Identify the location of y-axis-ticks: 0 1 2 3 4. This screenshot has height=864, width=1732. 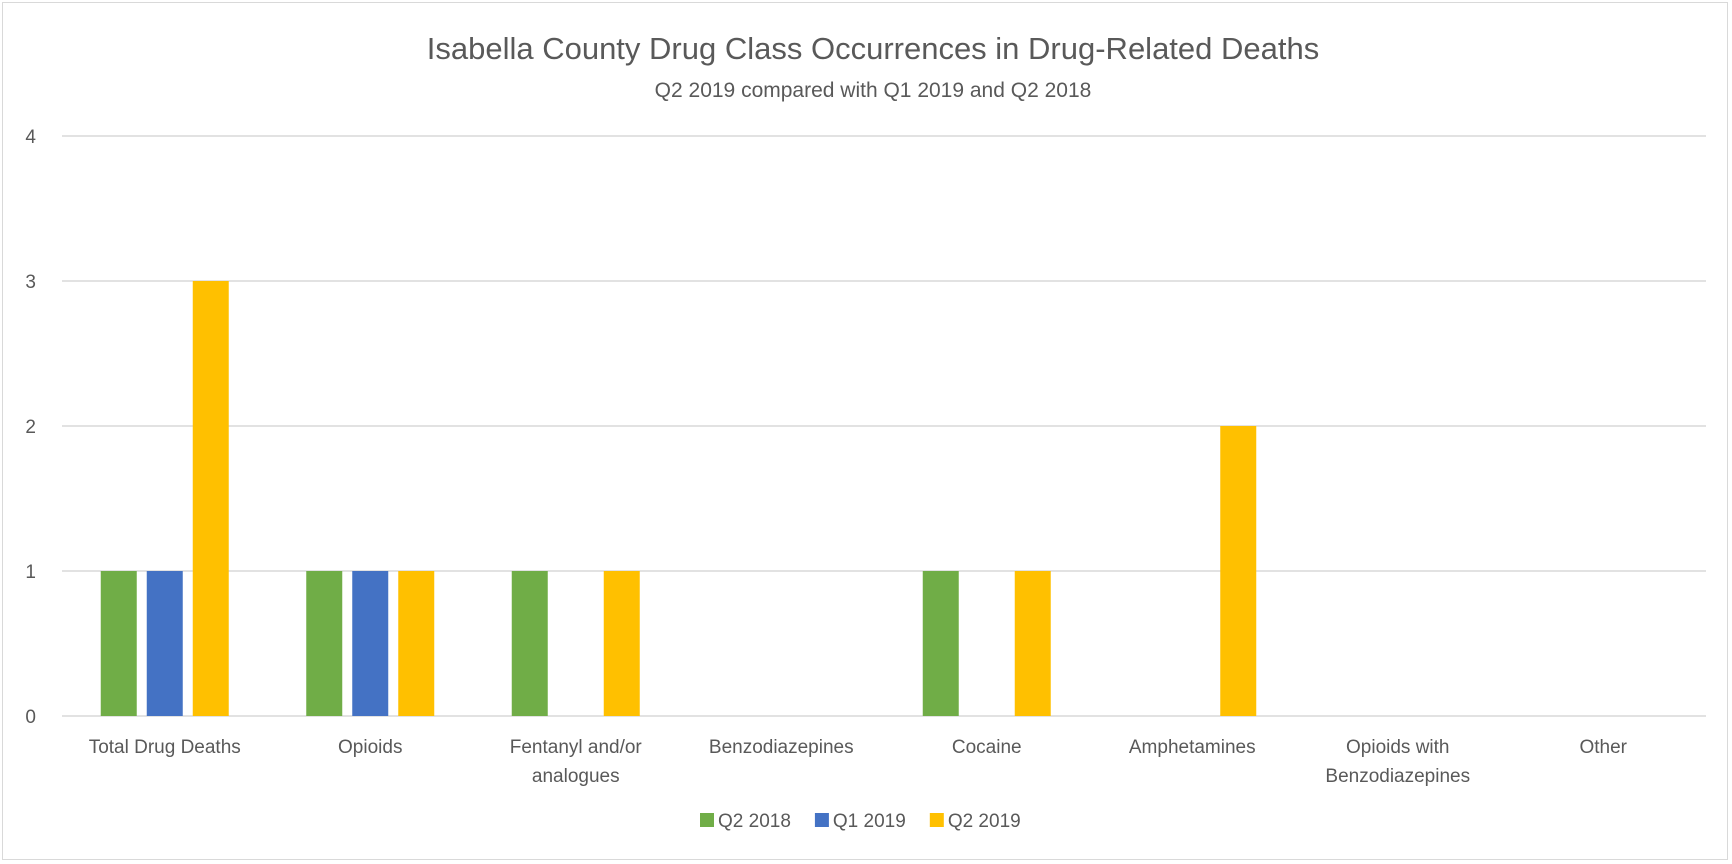
(30, 427).